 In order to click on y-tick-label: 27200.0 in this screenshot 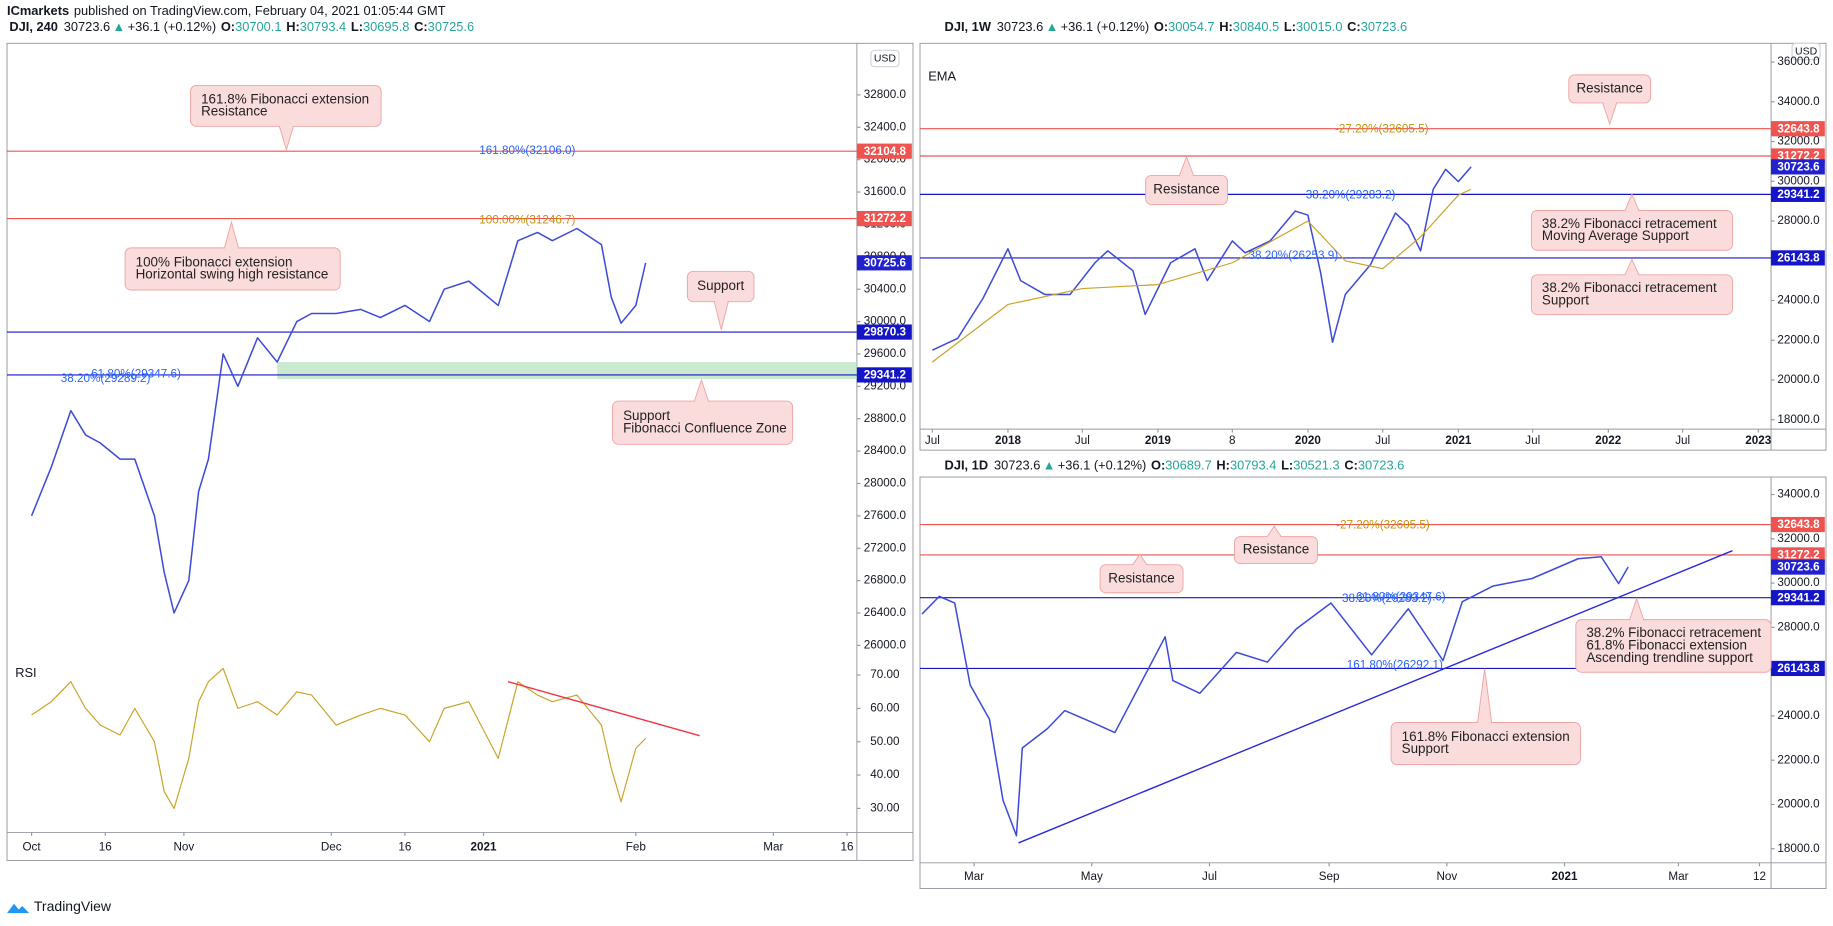, I will do `click(885, 547)`.